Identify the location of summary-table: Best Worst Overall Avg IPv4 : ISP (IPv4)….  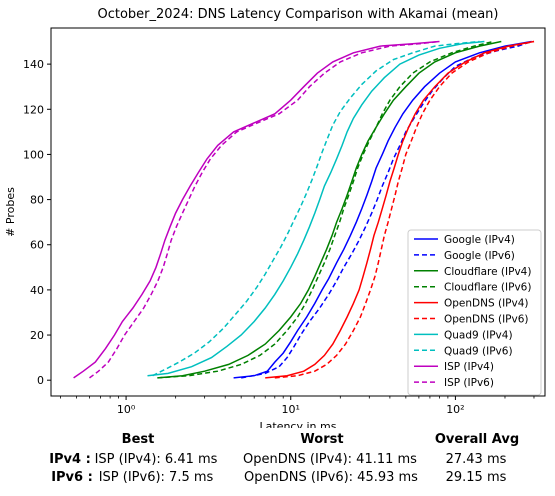
(277, 462).